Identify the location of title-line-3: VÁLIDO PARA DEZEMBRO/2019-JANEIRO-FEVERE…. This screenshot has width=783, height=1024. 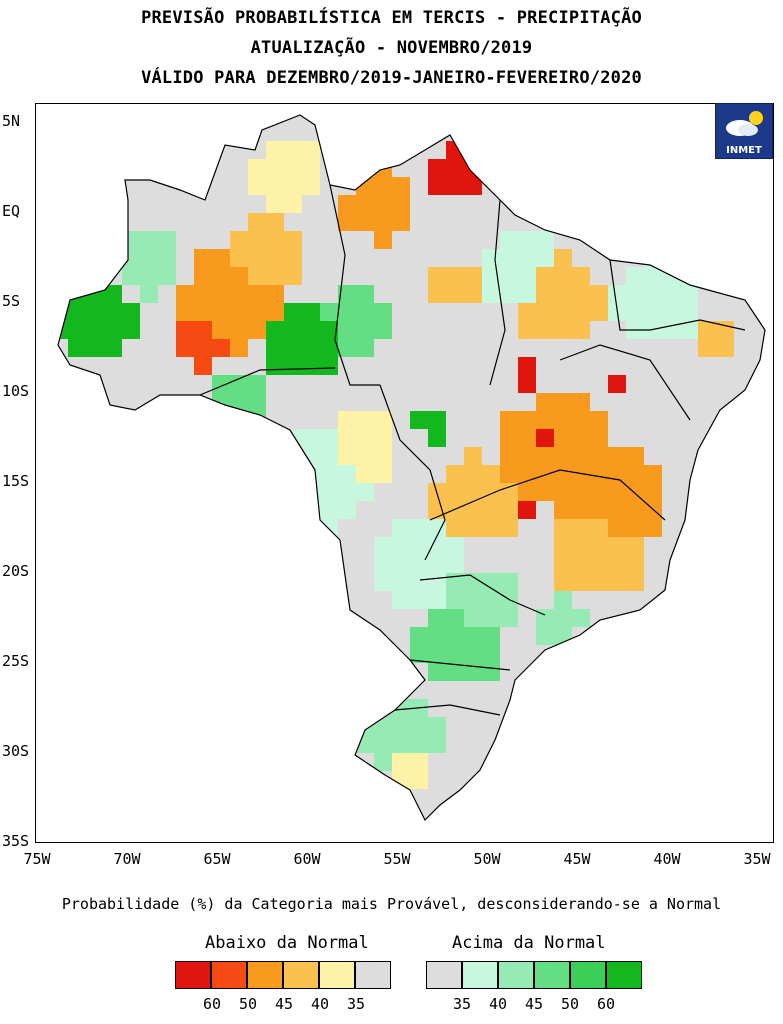
(391, 78).